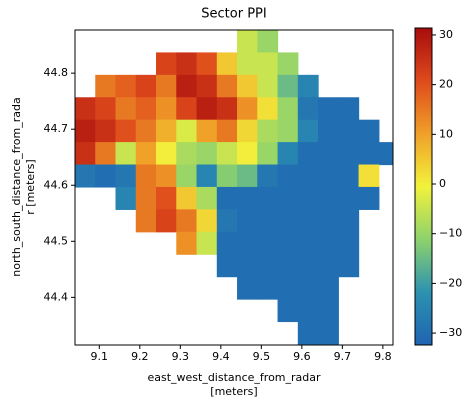  I want to click on x-tick-label: 9.5, so click(262, 356).